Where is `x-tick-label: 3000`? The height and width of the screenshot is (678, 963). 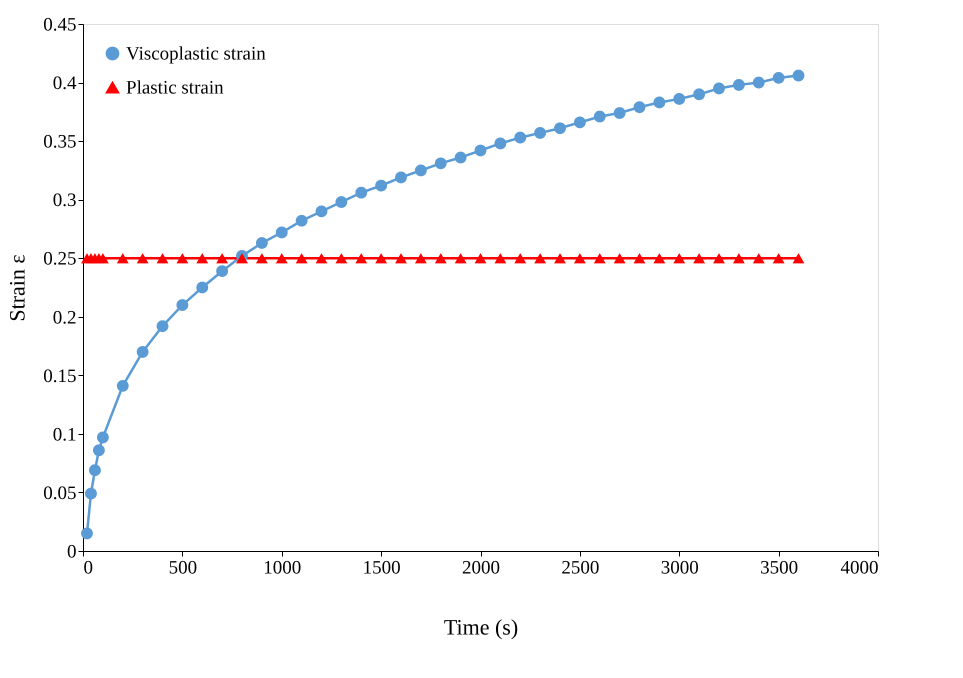
x-tick-label: 3000 is located at coordinates (679, 568).